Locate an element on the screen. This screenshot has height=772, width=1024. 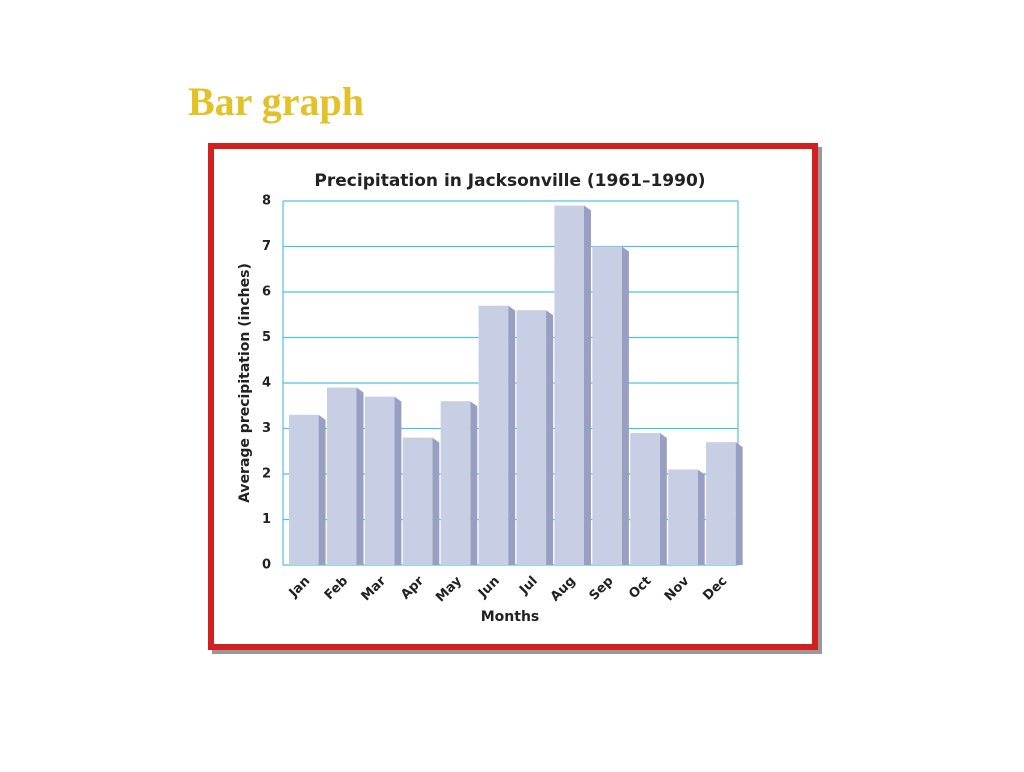
y-tick-label: 3 is located at coordinates (266, 428).